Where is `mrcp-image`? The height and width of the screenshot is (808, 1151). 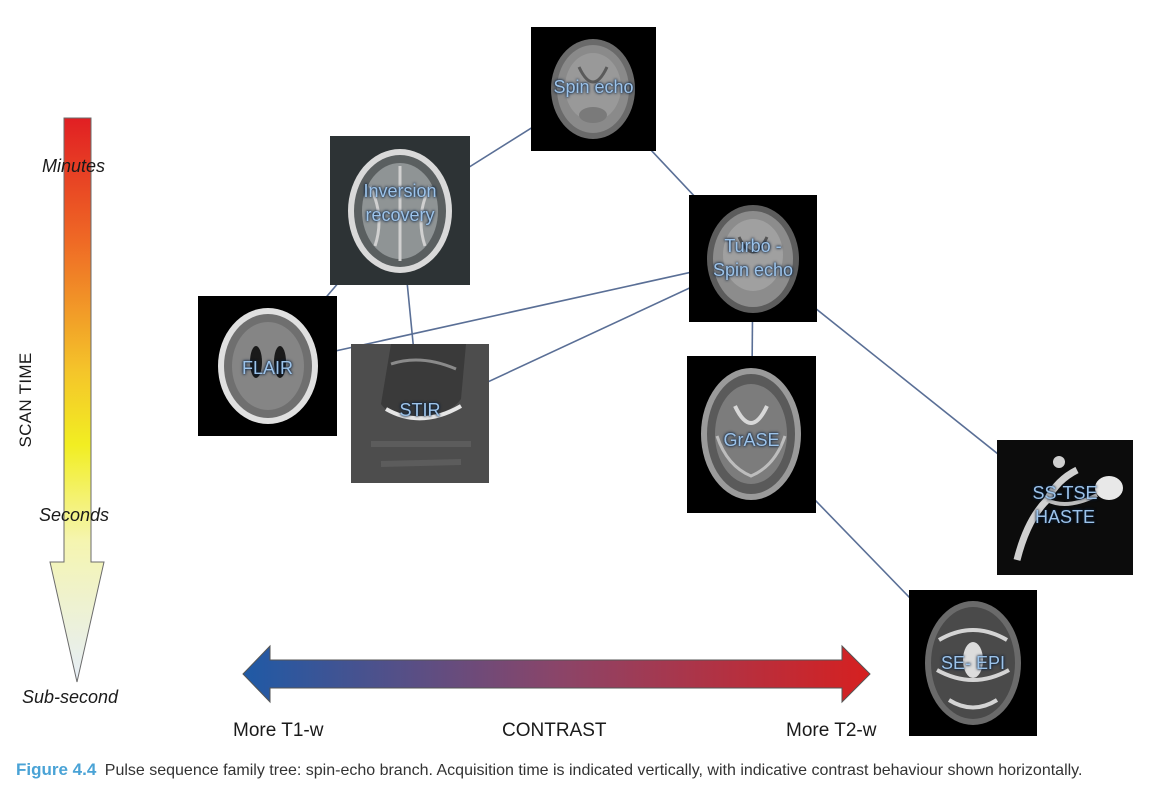
mrcp-image is located at coordinates (1065, 507).